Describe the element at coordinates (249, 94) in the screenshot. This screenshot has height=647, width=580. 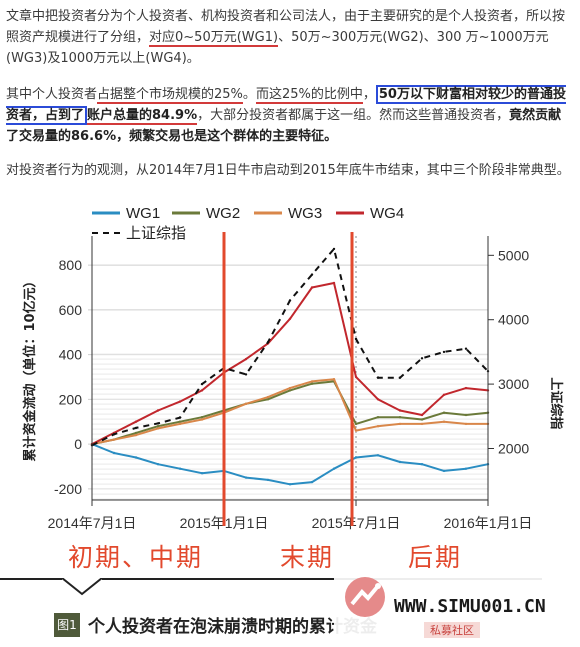
I see `p2-text-c: 。` at that location.